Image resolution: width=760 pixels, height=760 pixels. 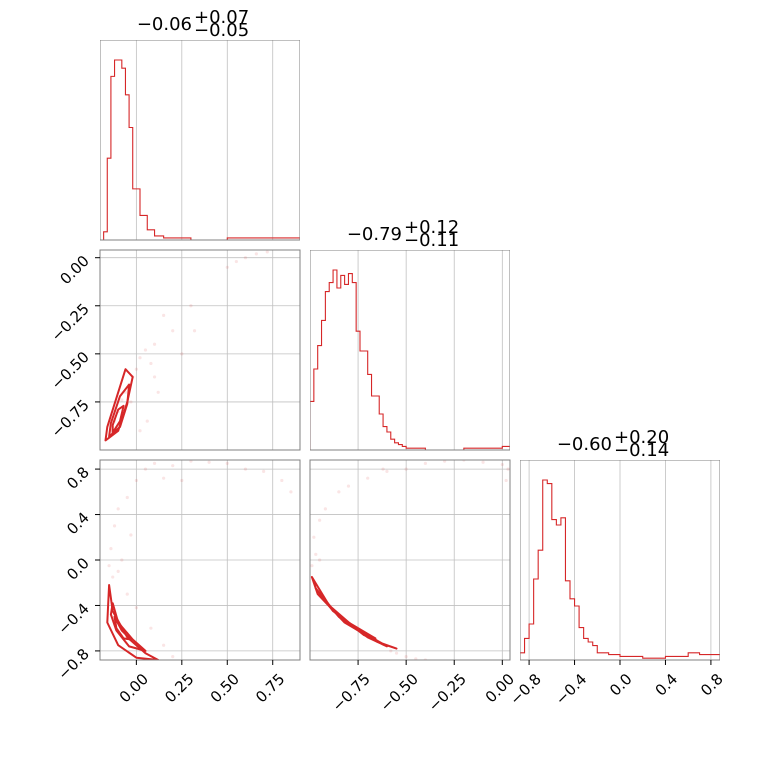 What do you see at coordinates (431, 227) in the screenshot?
I see `title-plus-error: +0.12` at bounding box center [431, 227].